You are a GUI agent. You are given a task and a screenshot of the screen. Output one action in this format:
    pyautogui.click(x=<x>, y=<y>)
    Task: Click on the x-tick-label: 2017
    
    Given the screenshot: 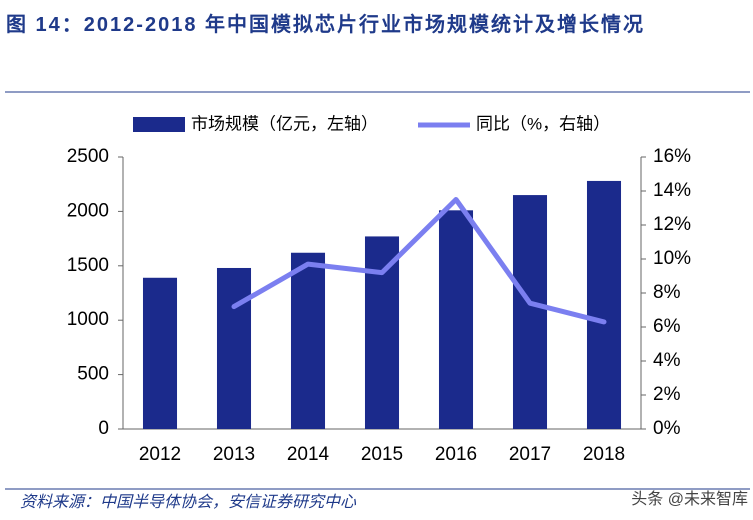 What is the action you would take?
    pyautogui.click(x=530, y=454)
    